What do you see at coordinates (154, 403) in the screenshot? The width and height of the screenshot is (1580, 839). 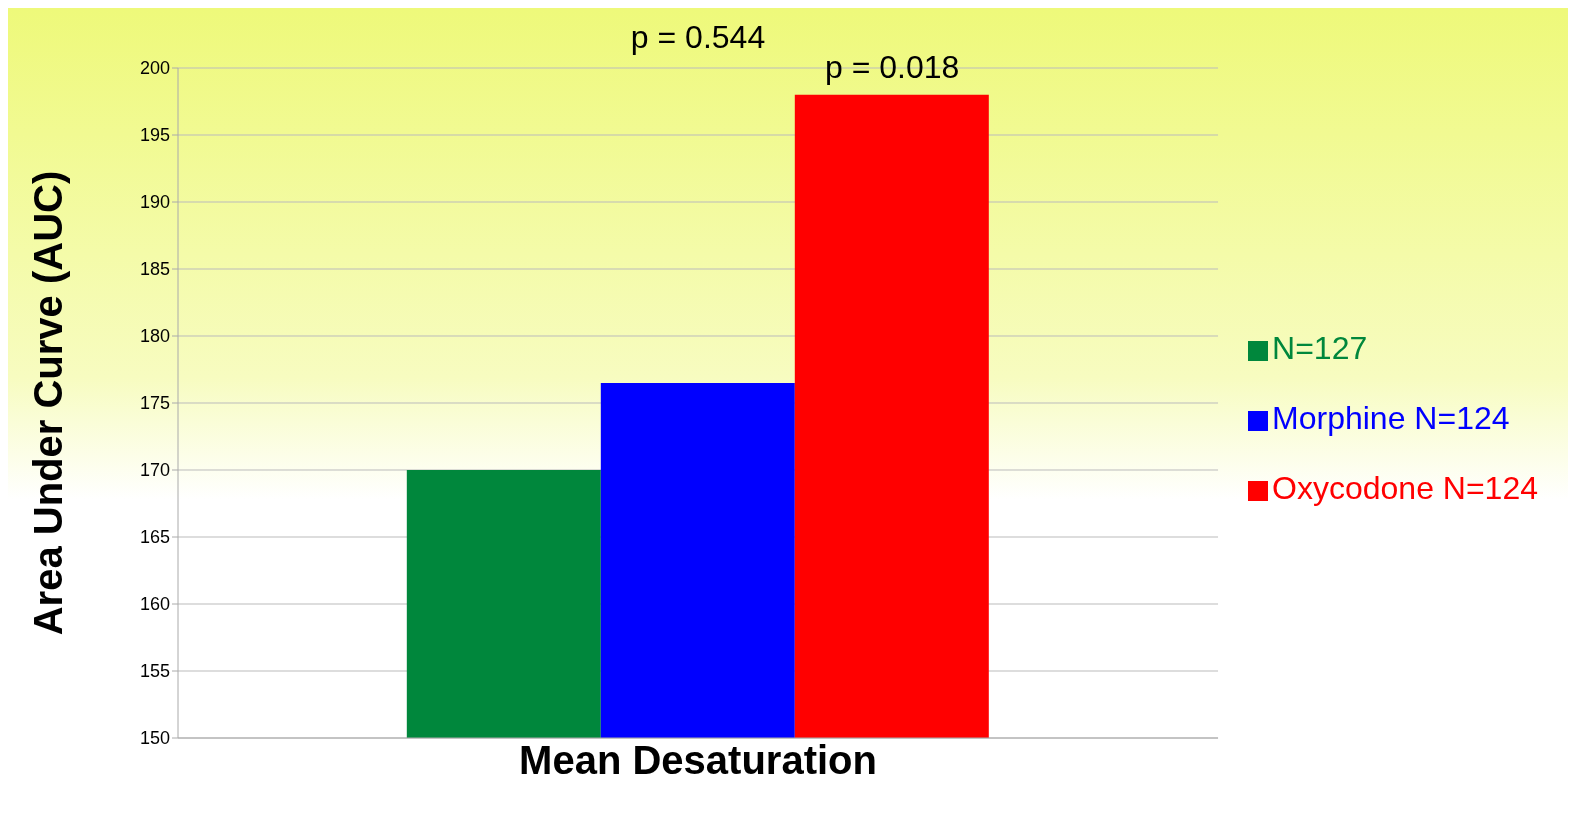 I see `y-tick-label: 175` at bounding box center [154, 403].